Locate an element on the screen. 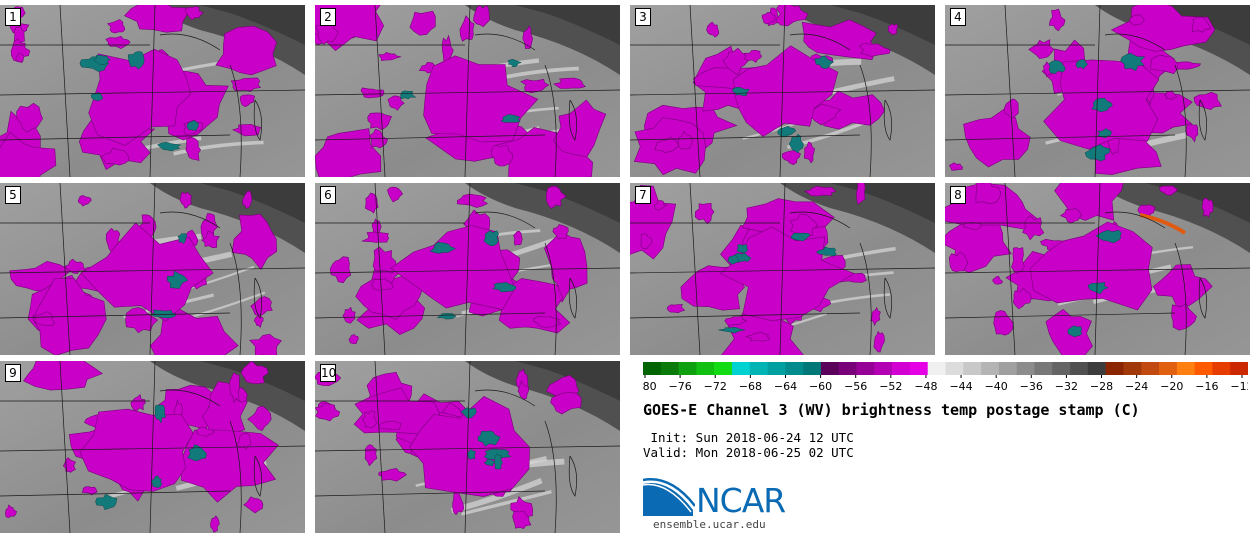 The image size is (1260, 533). map-panel: 2 is located at coordinates (467, 91).